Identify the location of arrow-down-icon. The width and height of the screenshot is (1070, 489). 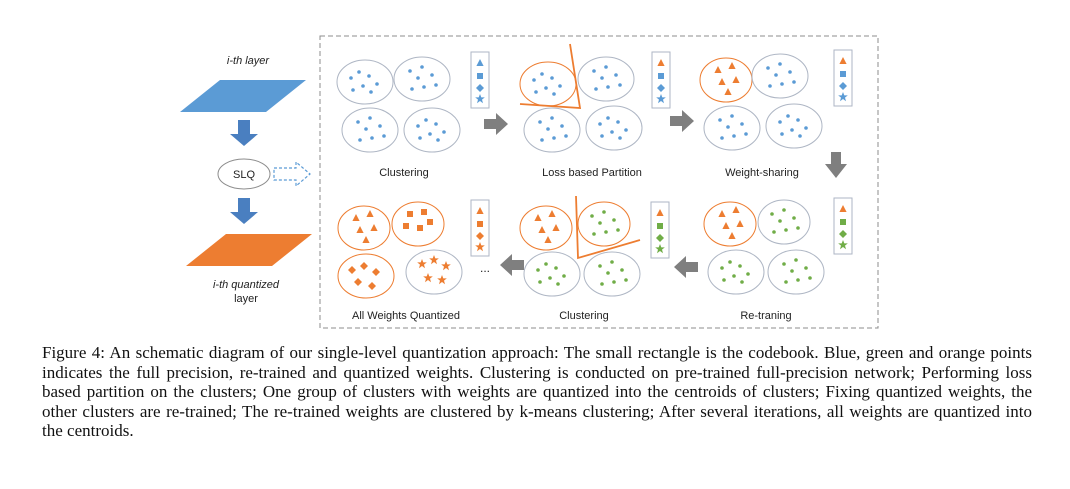
(836, 165).